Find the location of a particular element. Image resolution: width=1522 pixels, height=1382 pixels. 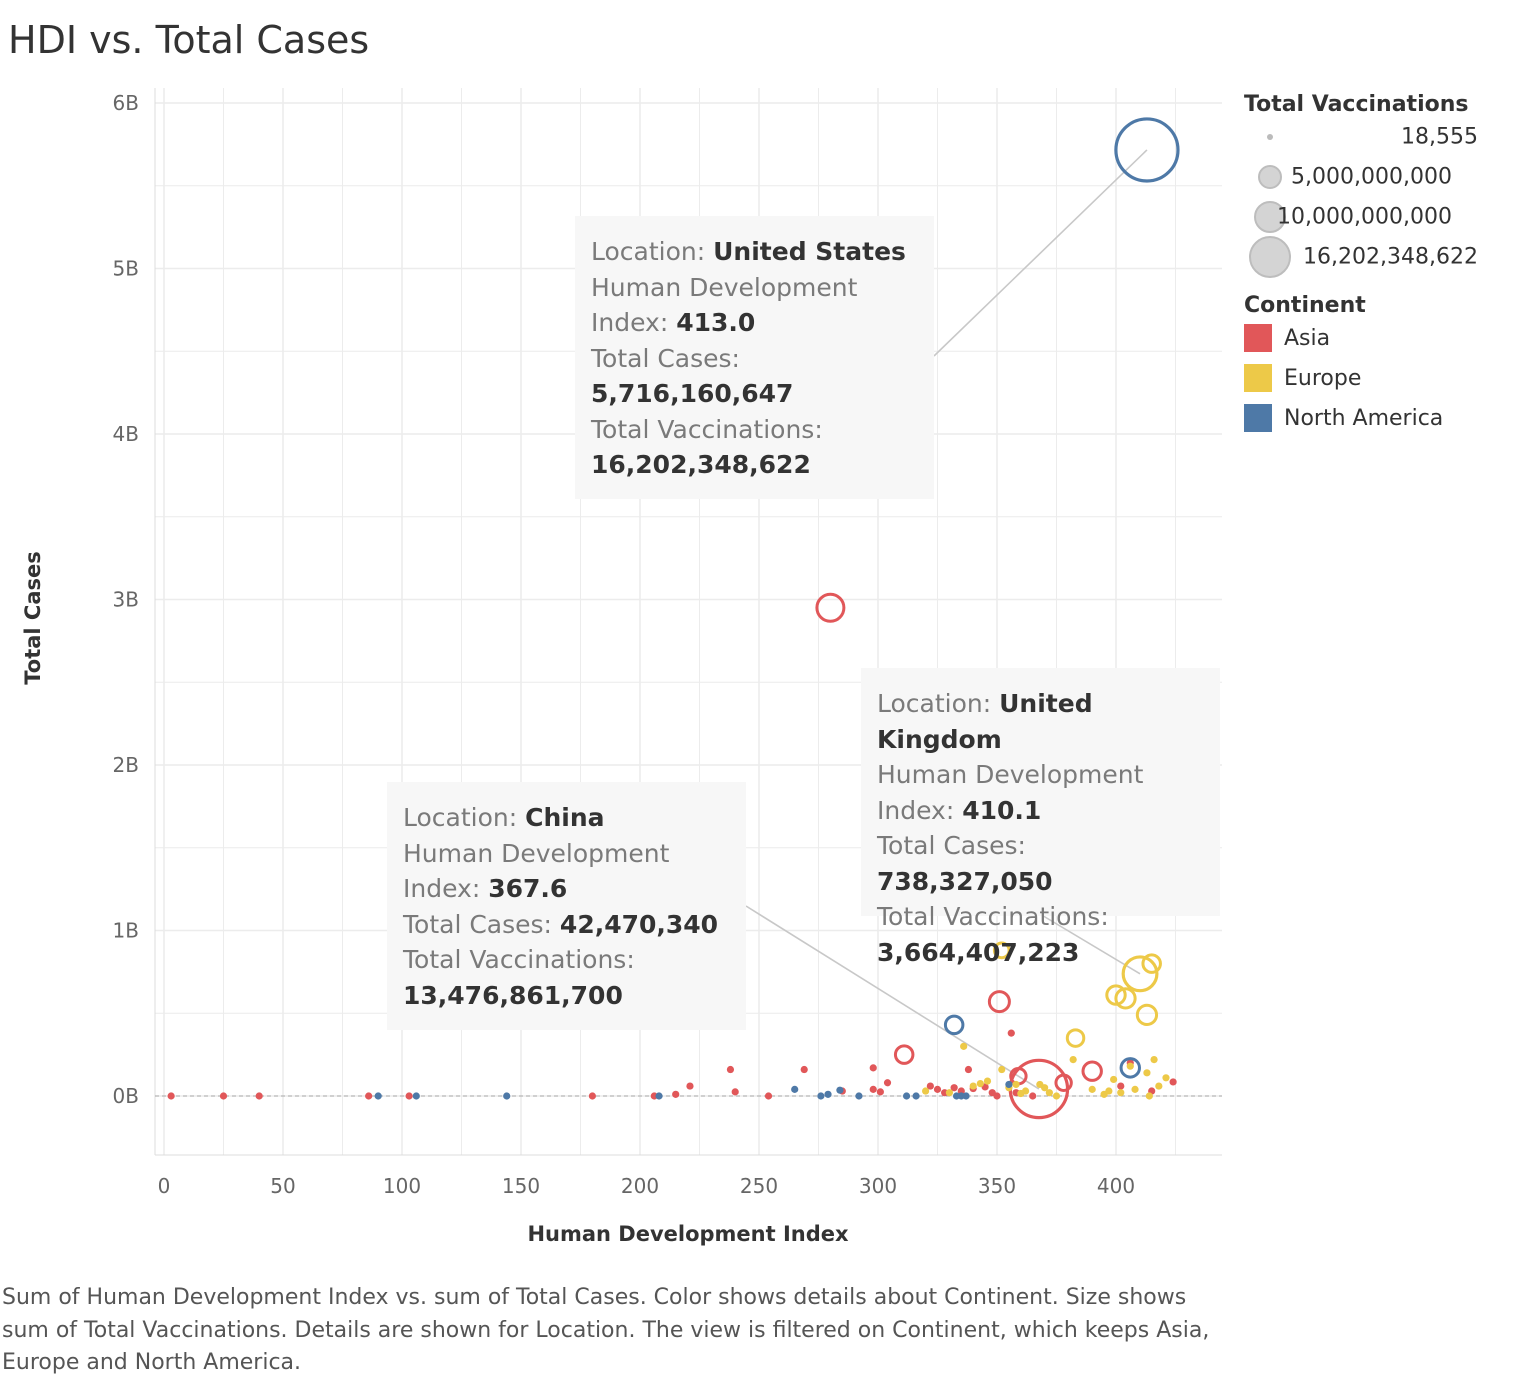

legend-item-asia: Asia is located at coordinates (1379, 338).